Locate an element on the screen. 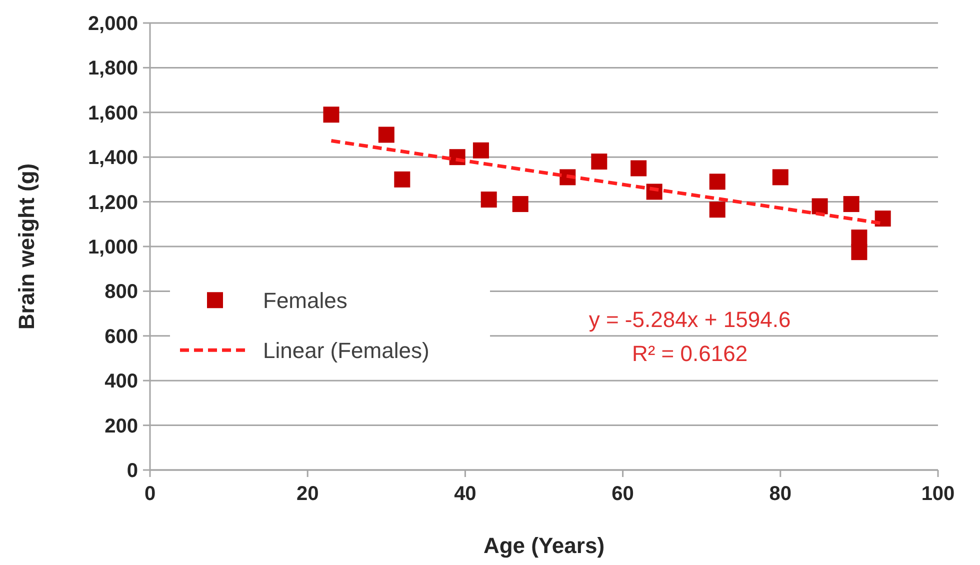  y-tick-label: 400 is located at coordinates (121, 381).